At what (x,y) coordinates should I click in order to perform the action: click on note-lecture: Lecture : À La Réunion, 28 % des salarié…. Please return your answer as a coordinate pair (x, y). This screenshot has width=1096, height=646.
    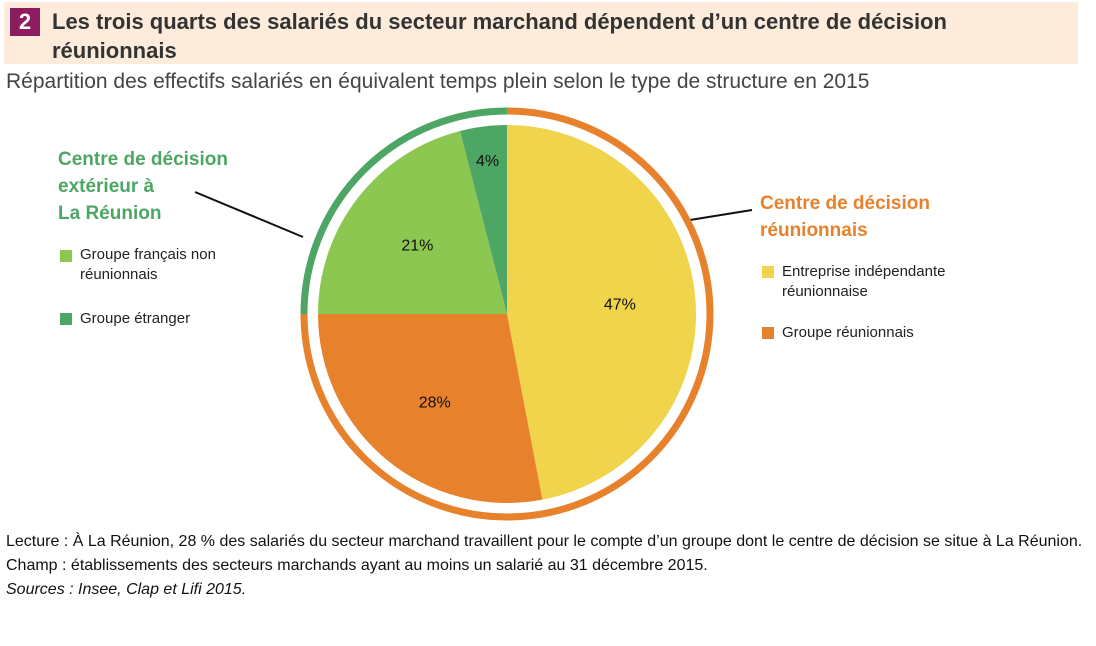
    Looking at the image, I should click on (544, 541).